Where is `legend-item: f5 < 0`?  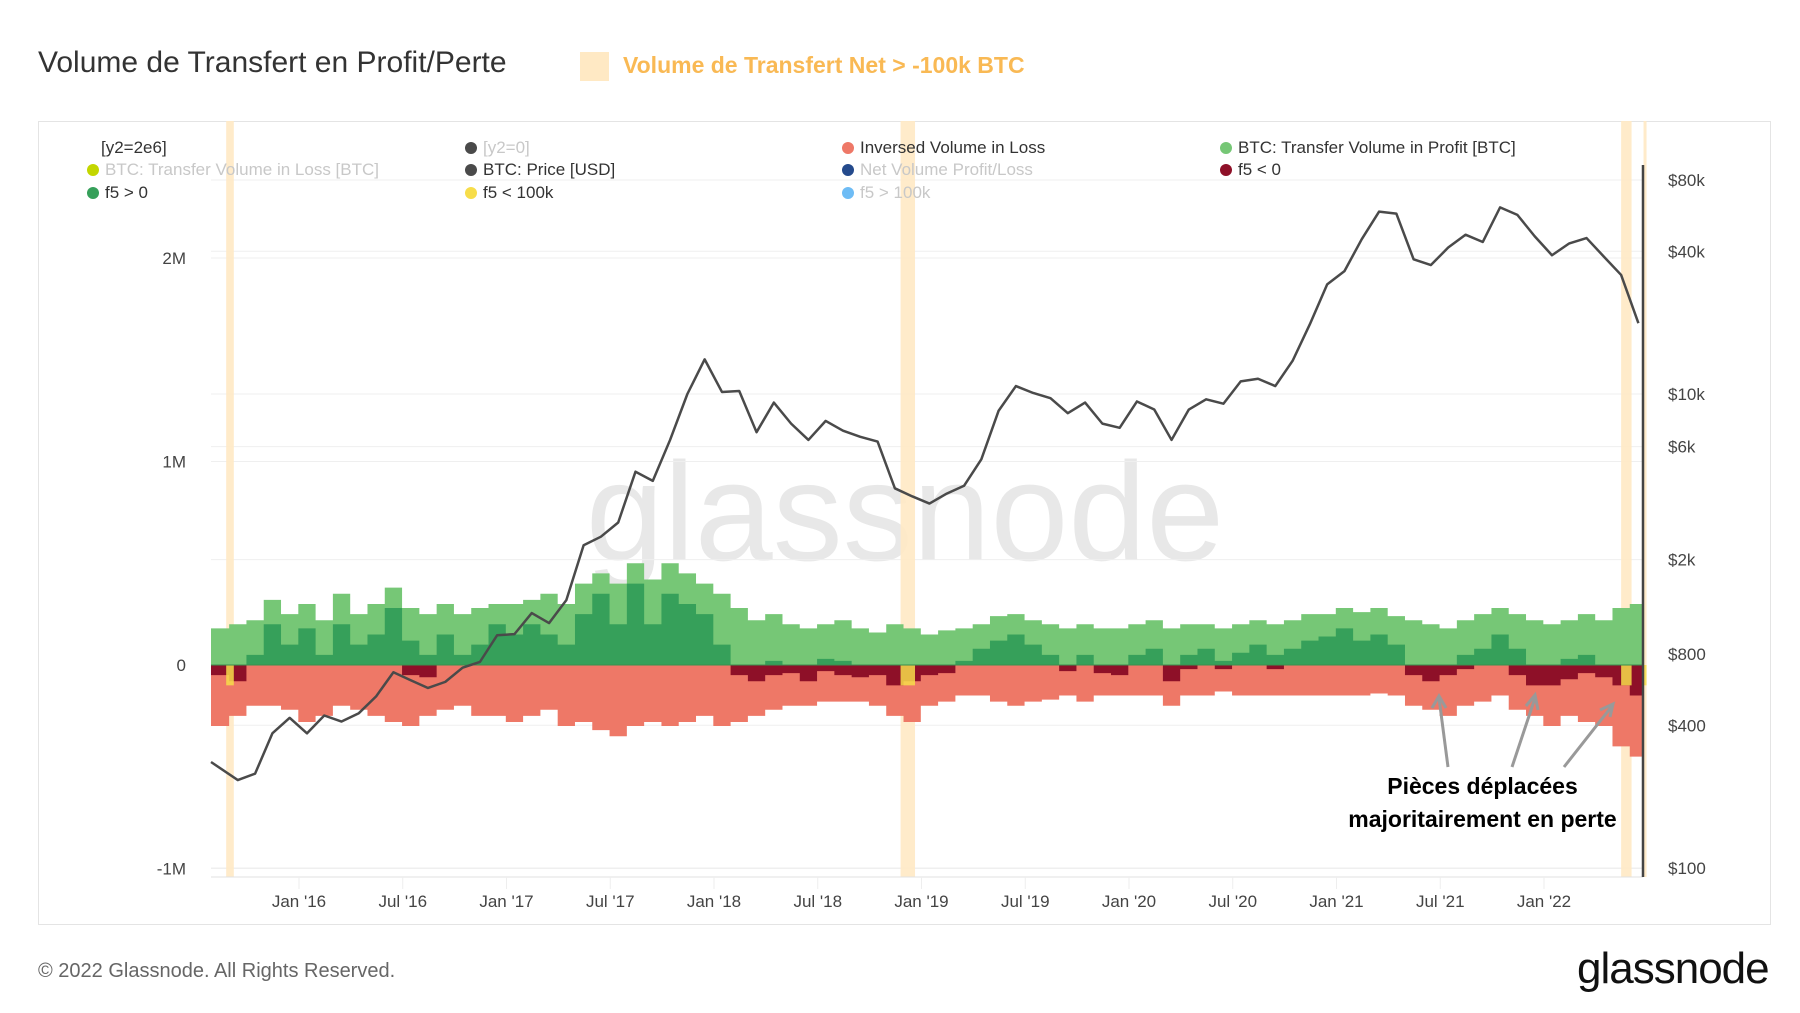
legend-item: f5 < 0 is located at coordinates (1250, 170).